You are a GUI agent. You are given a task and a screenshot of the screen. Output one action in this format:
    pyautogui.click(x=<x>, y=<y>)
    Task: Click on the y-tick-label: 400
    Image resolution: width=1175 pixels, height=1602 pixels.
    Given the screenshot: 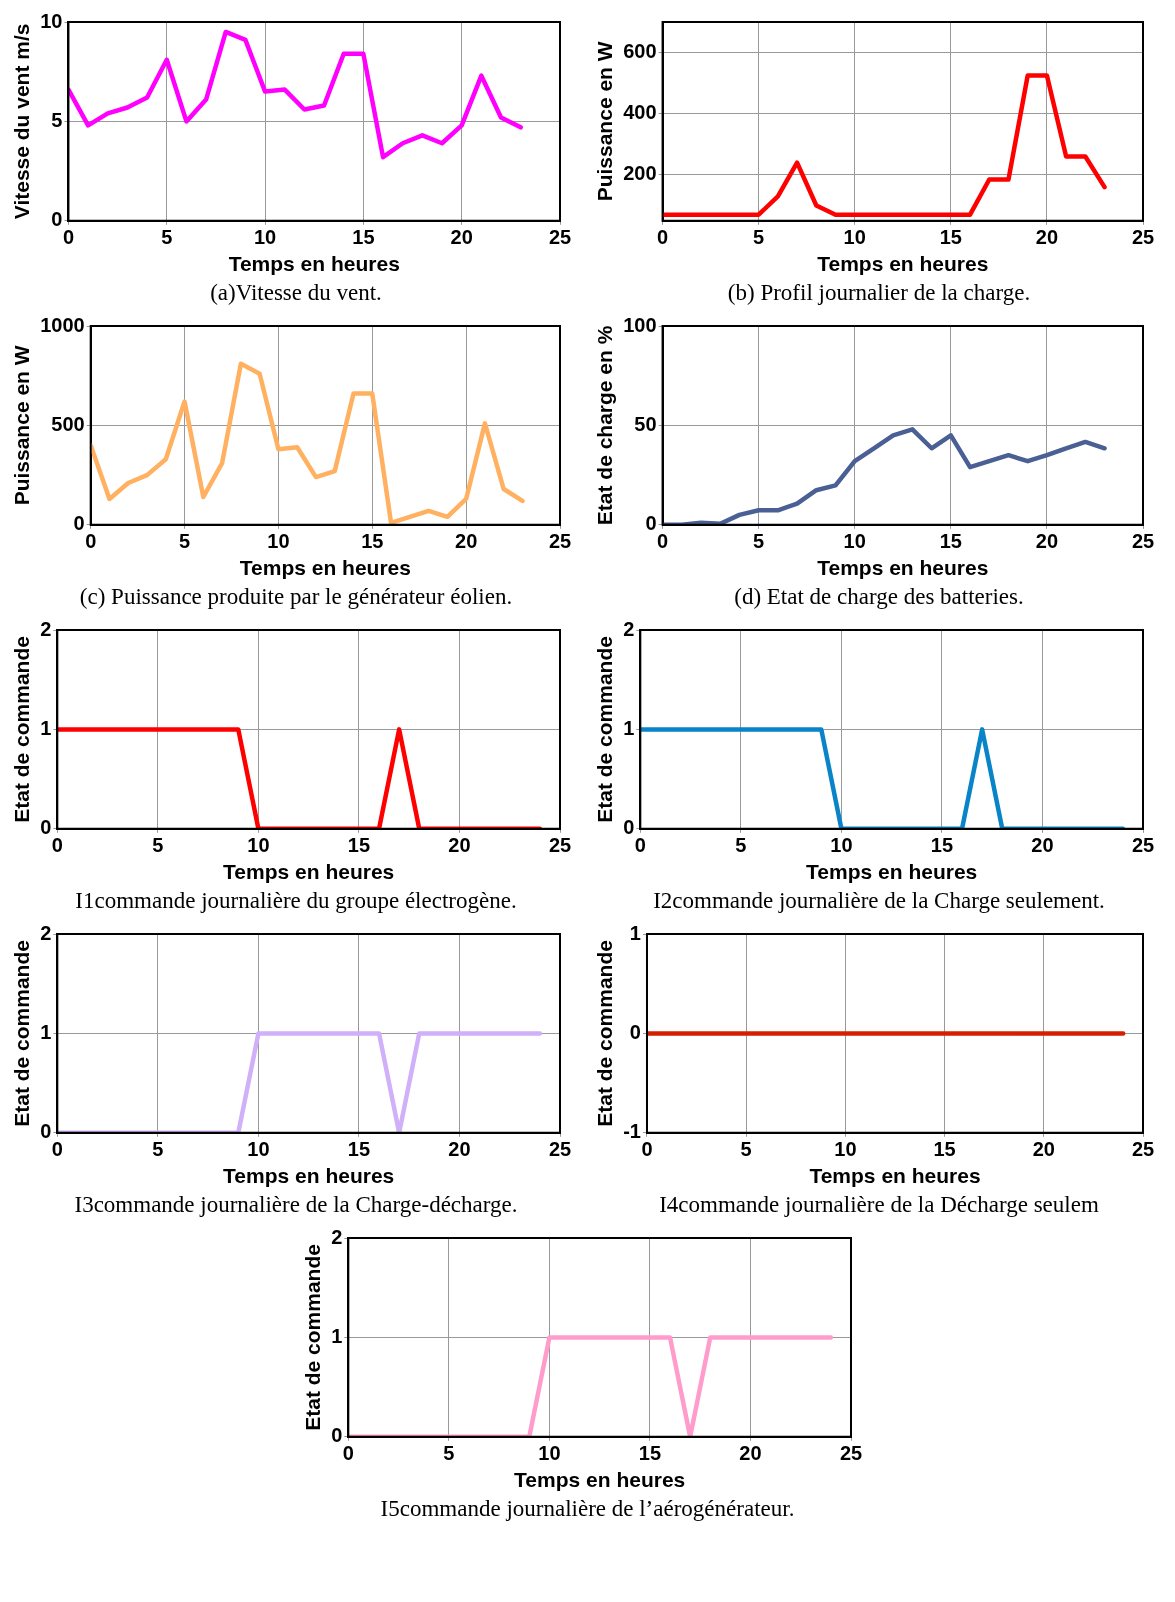 What is the action you would take?
    pyautogui.click(x=639, y=112)
    